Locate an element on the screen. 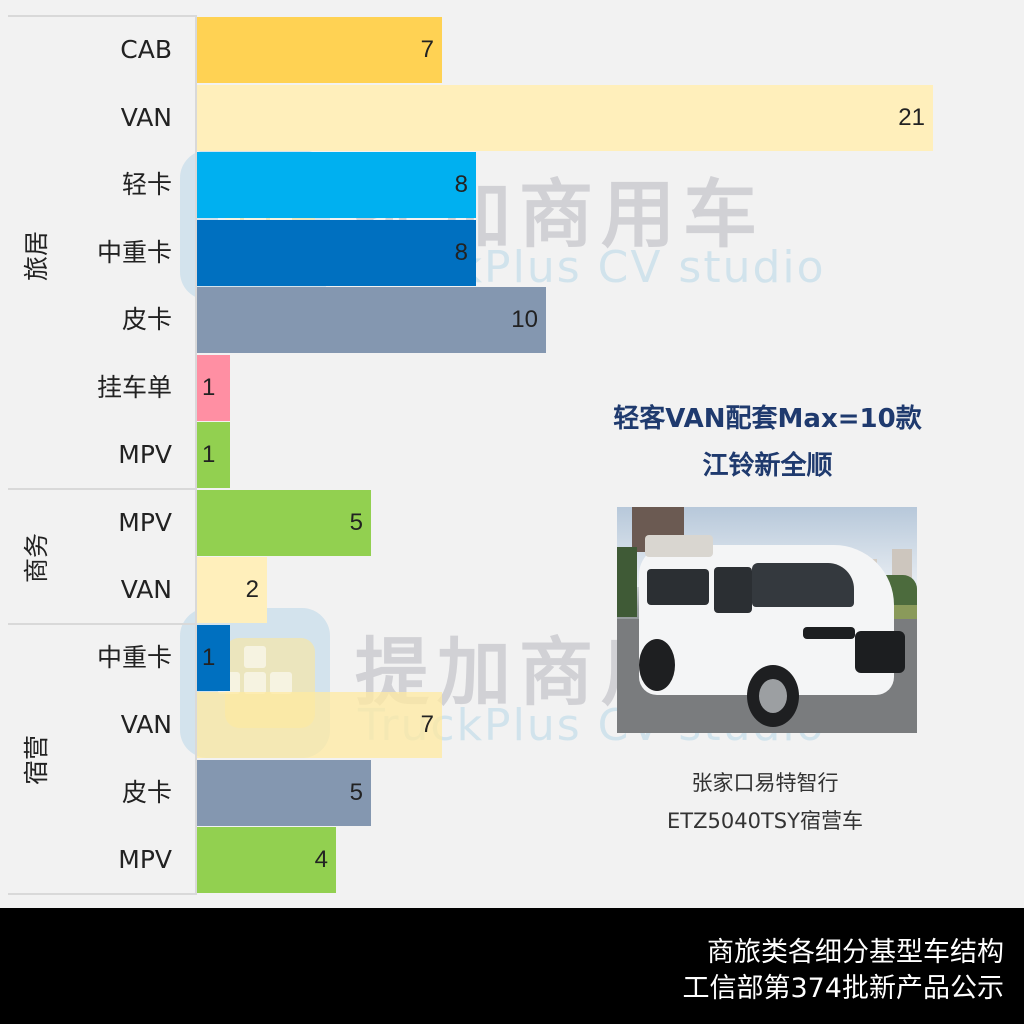 The image size is (1024, 1024). bar-row: MPV 1 is located at coordinates (512, 455).